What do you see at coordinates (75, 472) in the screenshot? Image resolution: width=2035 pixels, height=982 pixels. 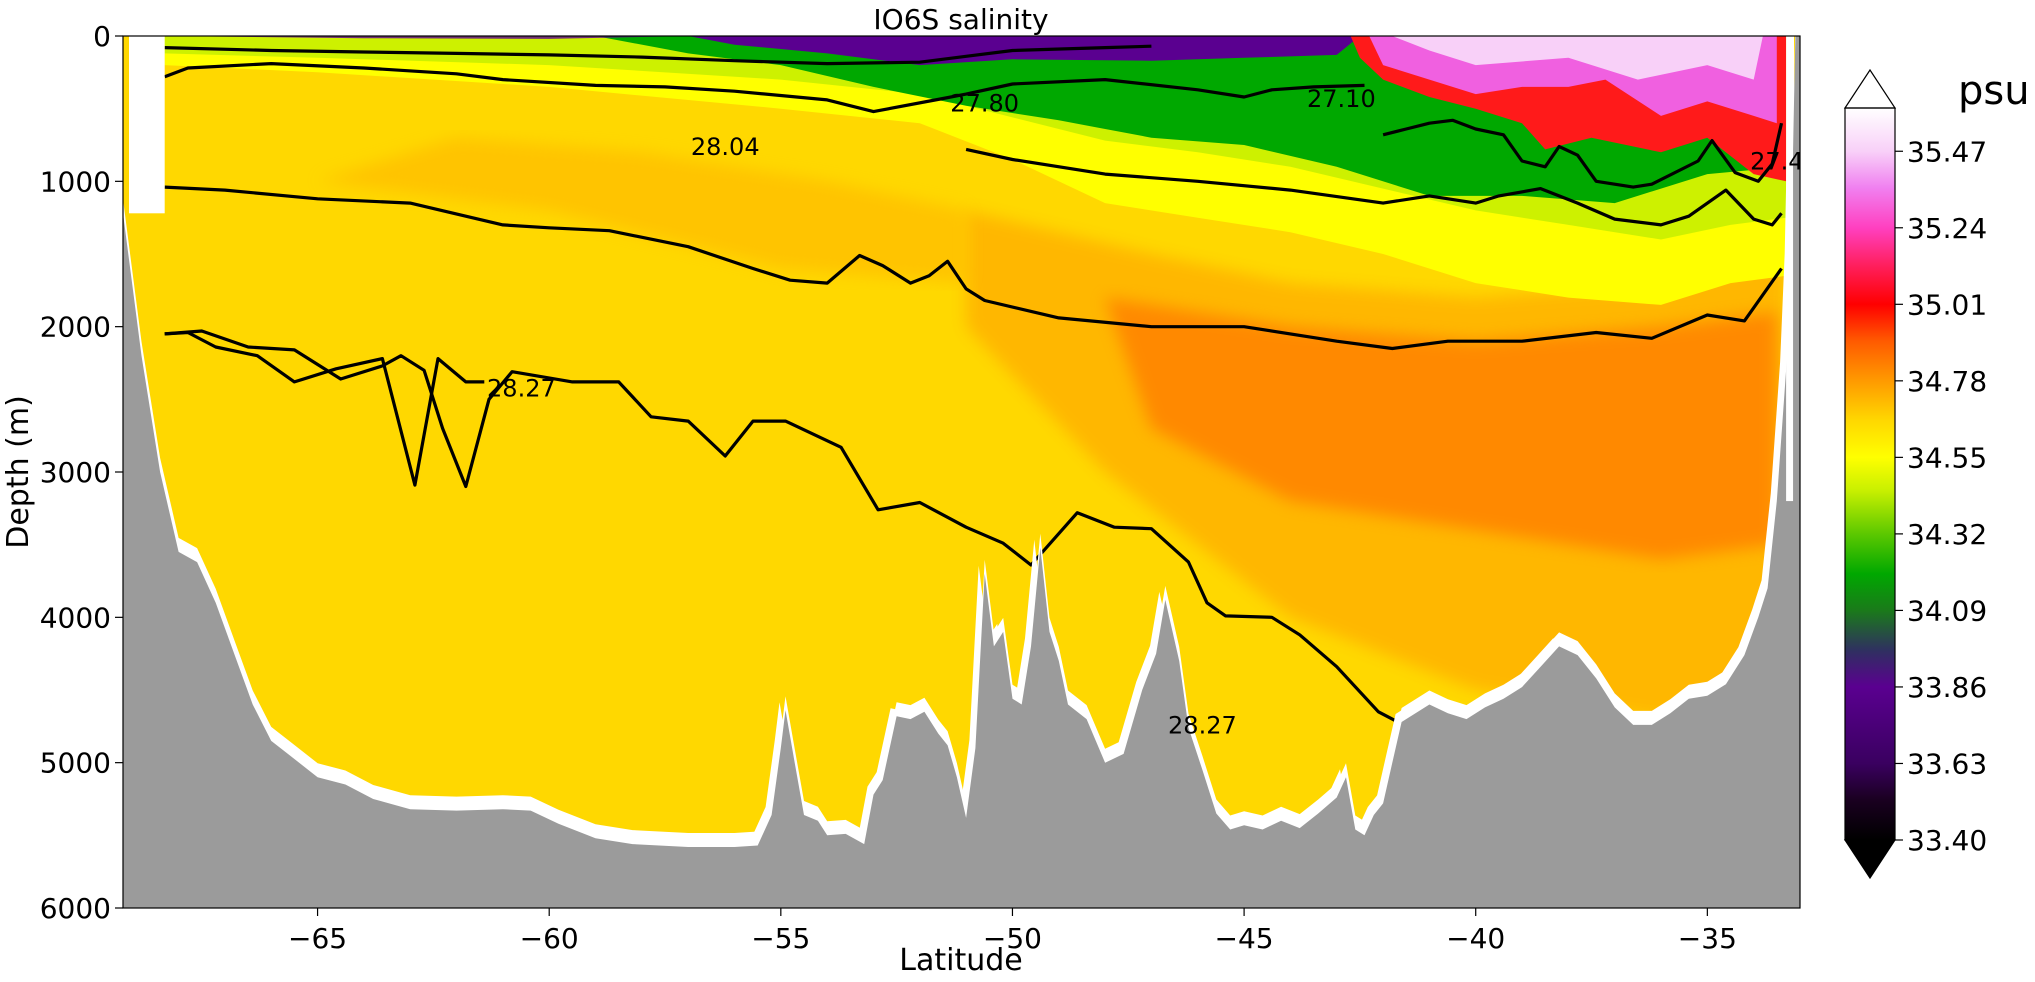 I see `y-tick-label: 3000` at bounding box center [75, 472].